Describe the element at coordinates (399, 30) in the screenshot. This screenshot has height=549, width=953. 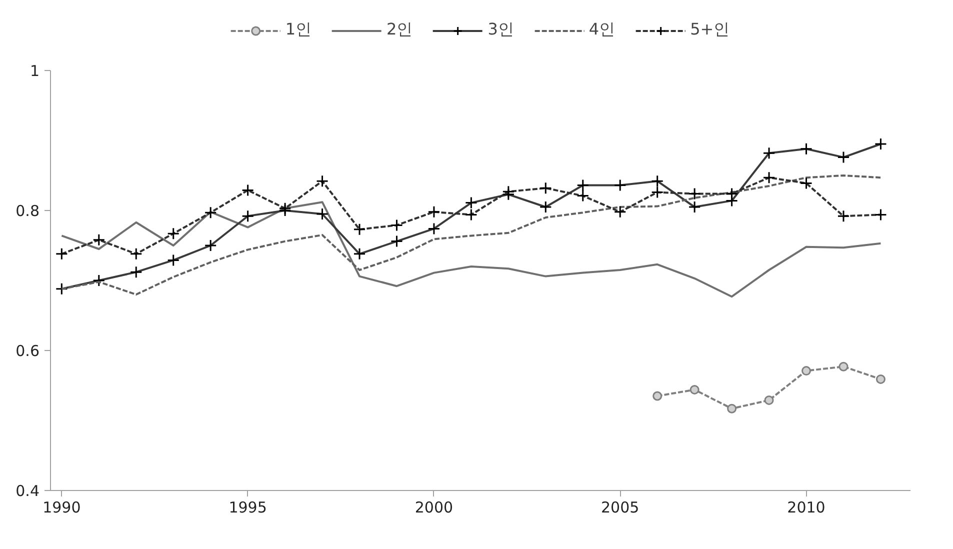
I see `legend-label: 2인` at that location.